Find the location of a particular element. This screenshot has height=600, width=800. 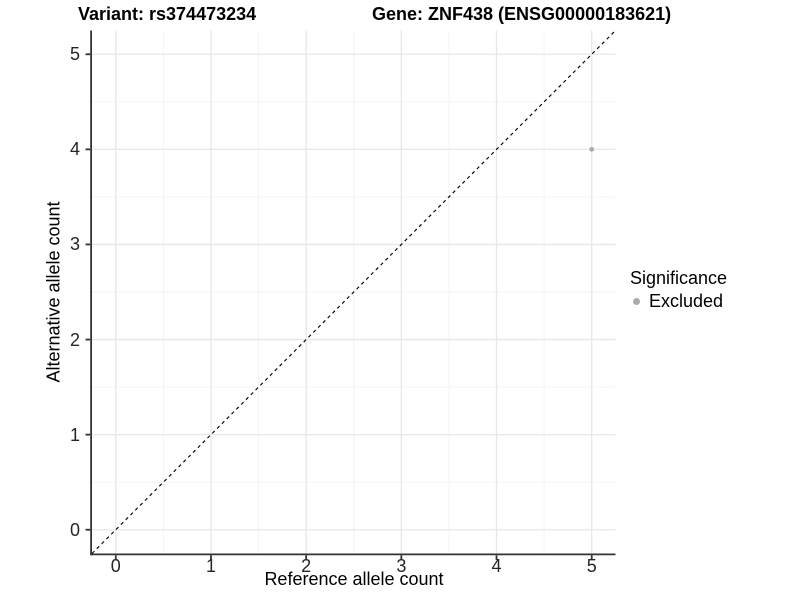

legend-item-label: Excluded is located at coordinates (686, 300).